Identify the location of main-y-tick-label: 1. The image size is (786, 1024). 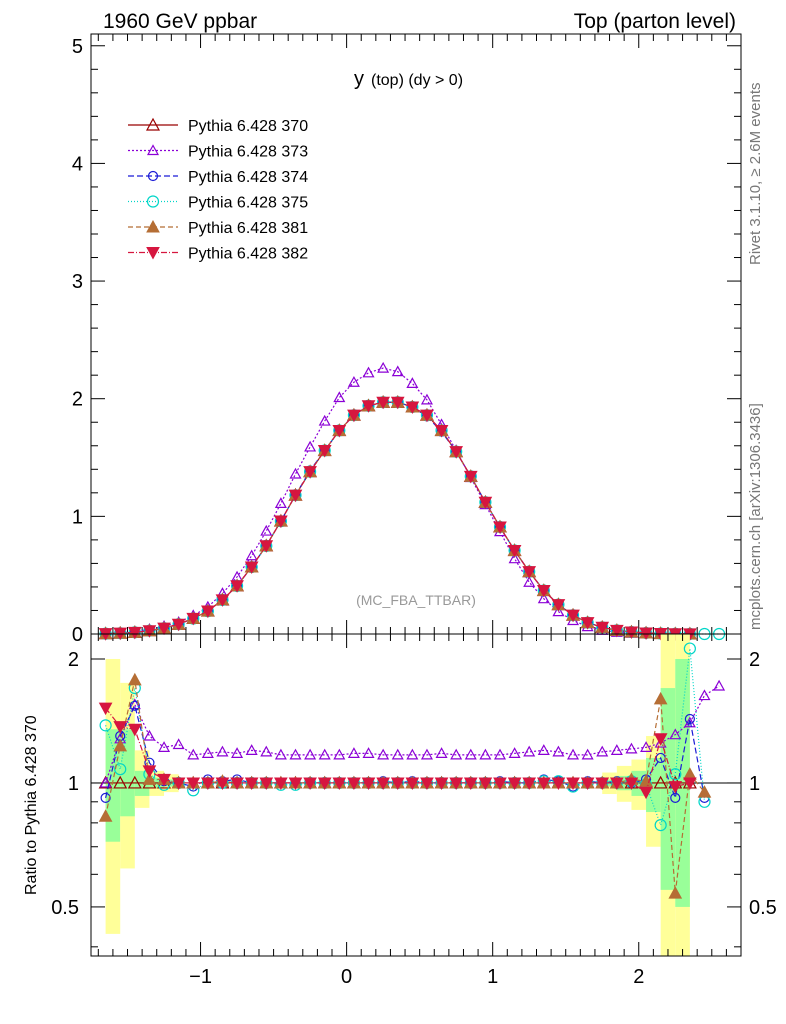
(77, 517).